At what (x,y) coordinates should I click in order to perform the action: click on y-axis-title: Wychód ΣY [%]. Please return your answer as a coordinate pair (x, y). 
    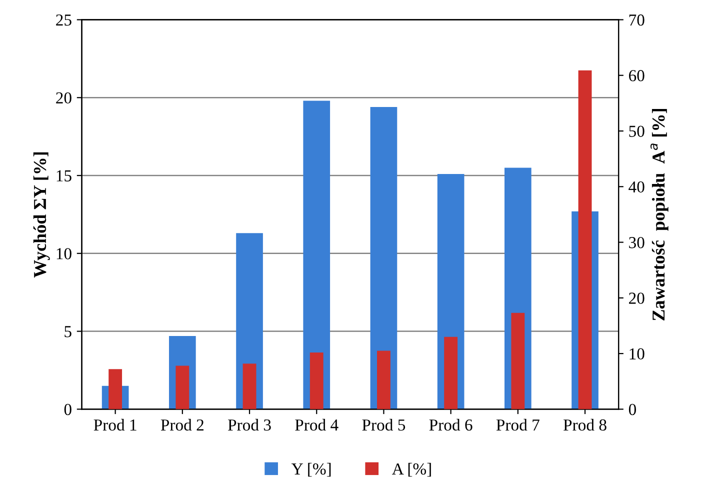
    Looking at the image, I should click on (41, 215).